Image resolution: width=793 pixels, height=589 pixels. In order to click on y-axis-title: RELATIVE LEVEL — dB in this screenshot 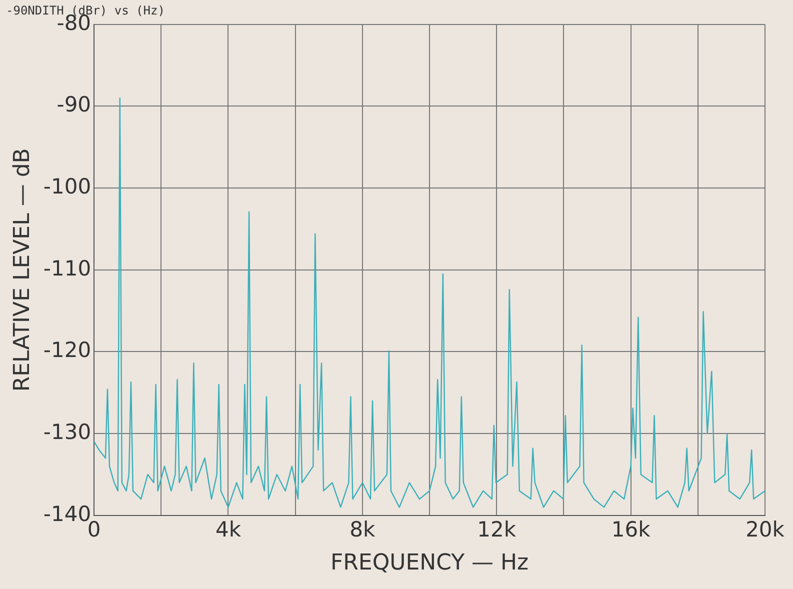, I will do `click(22, 270)`.